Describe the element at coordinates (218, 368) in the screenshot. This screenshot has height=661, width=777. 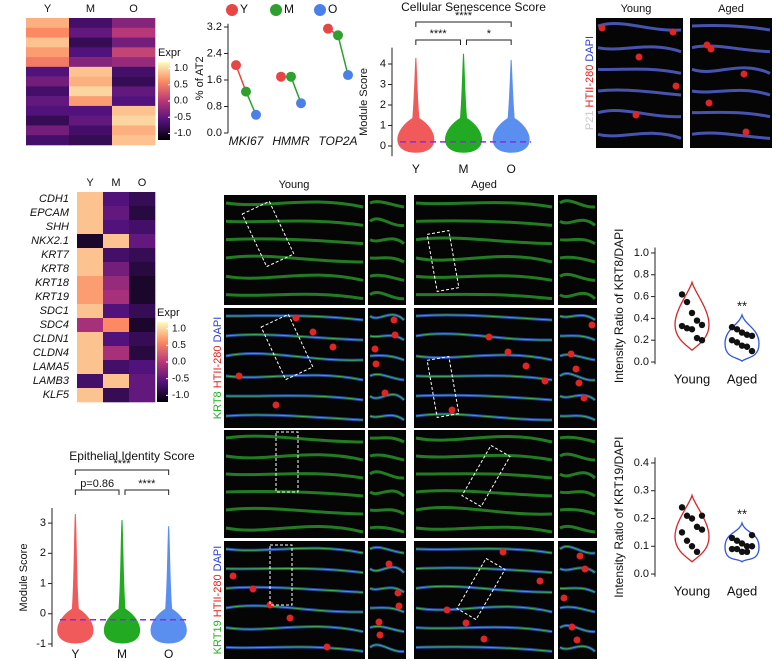
I see `stain-label: KRT8 HTII-280 DAPI` at that location.